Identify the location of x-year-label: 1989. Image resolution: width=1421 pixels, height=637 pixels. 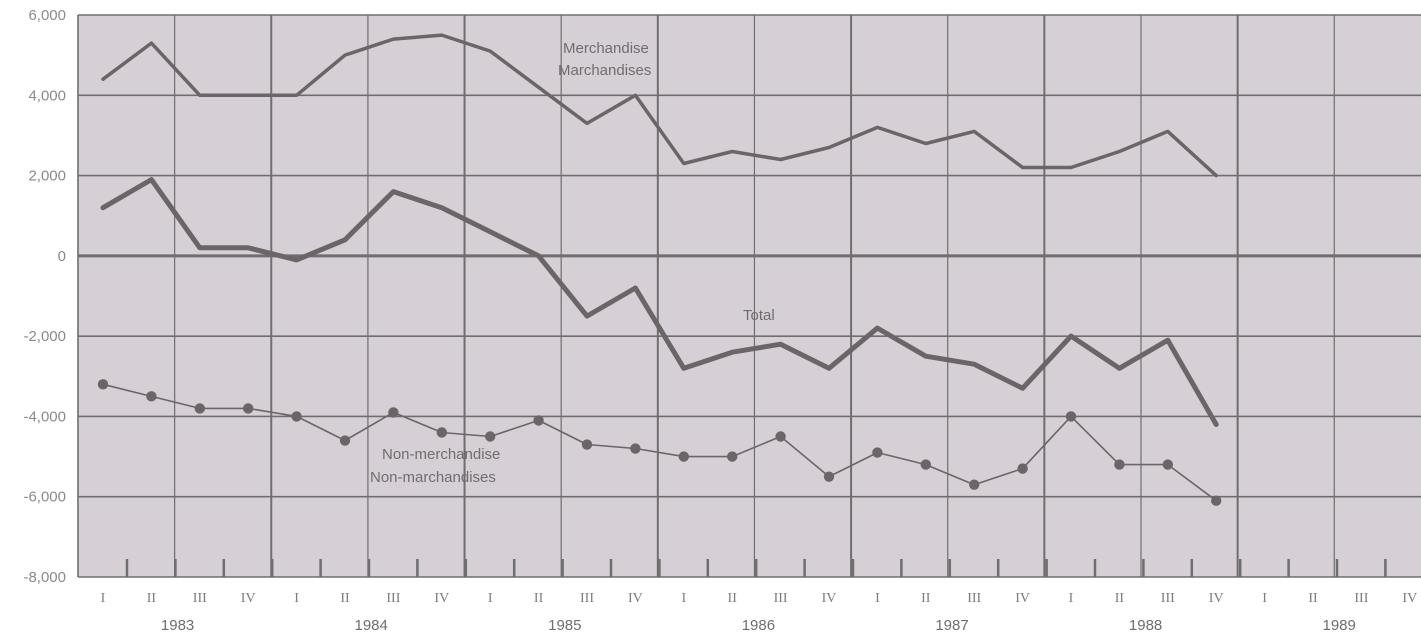
(1339, 625).